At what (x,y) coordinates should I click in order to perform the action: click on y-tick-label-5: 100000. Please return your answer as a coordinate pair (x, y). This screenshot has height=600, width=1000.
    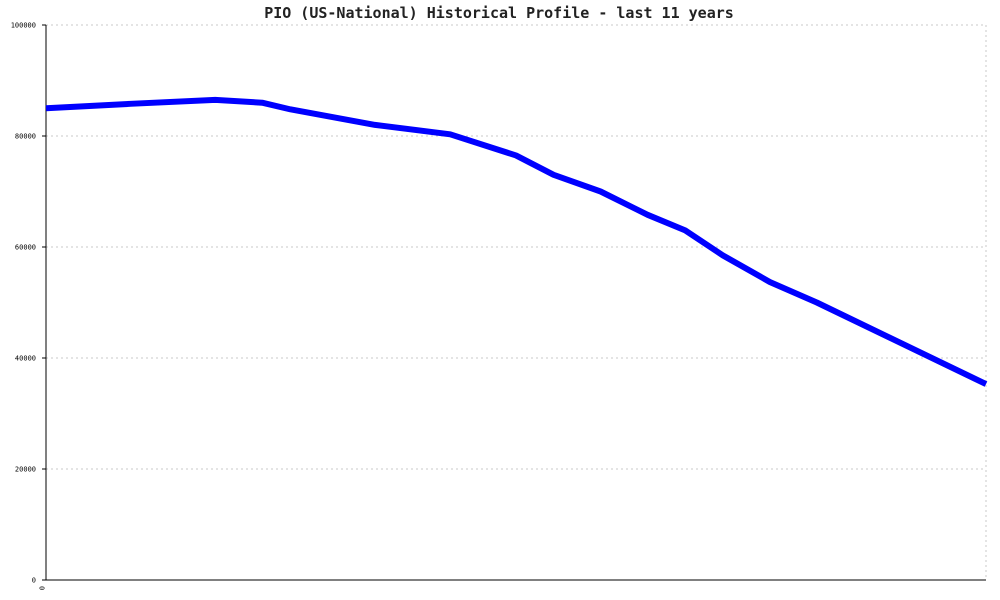
    Looking at the image, I should click on (23, 26).